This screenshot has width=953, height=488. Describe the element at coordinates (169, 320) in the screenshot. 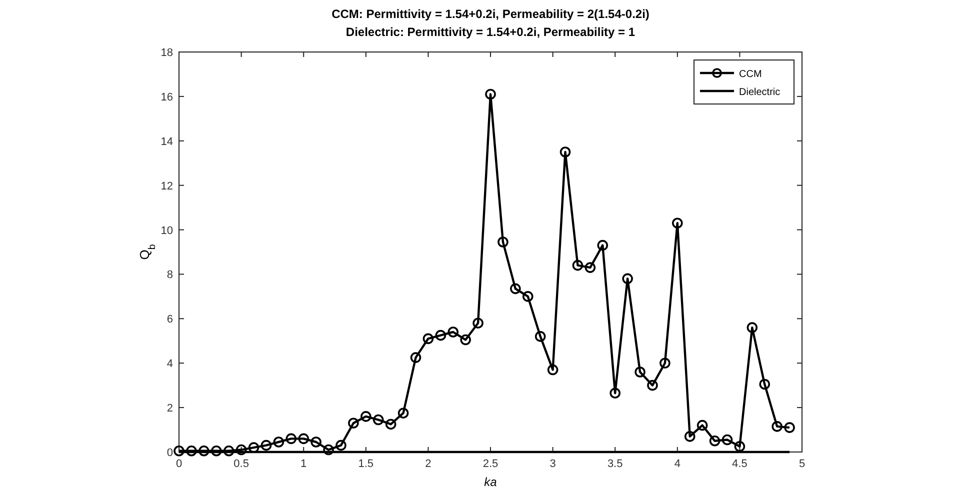

I see `y-tick-label: 6` at that location.